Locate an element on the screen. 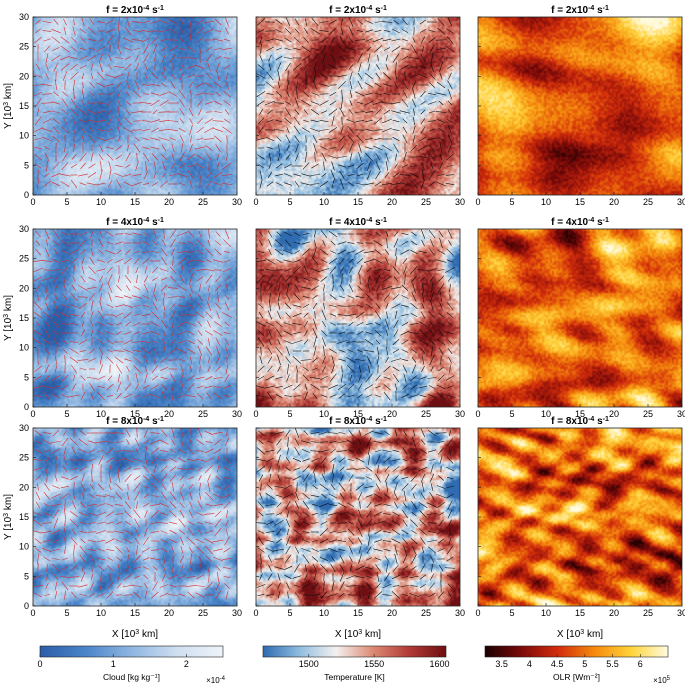 The image size is (685, 691). panel-title: f = 4x10-4 s-1 is located at coordinates (580, 223).